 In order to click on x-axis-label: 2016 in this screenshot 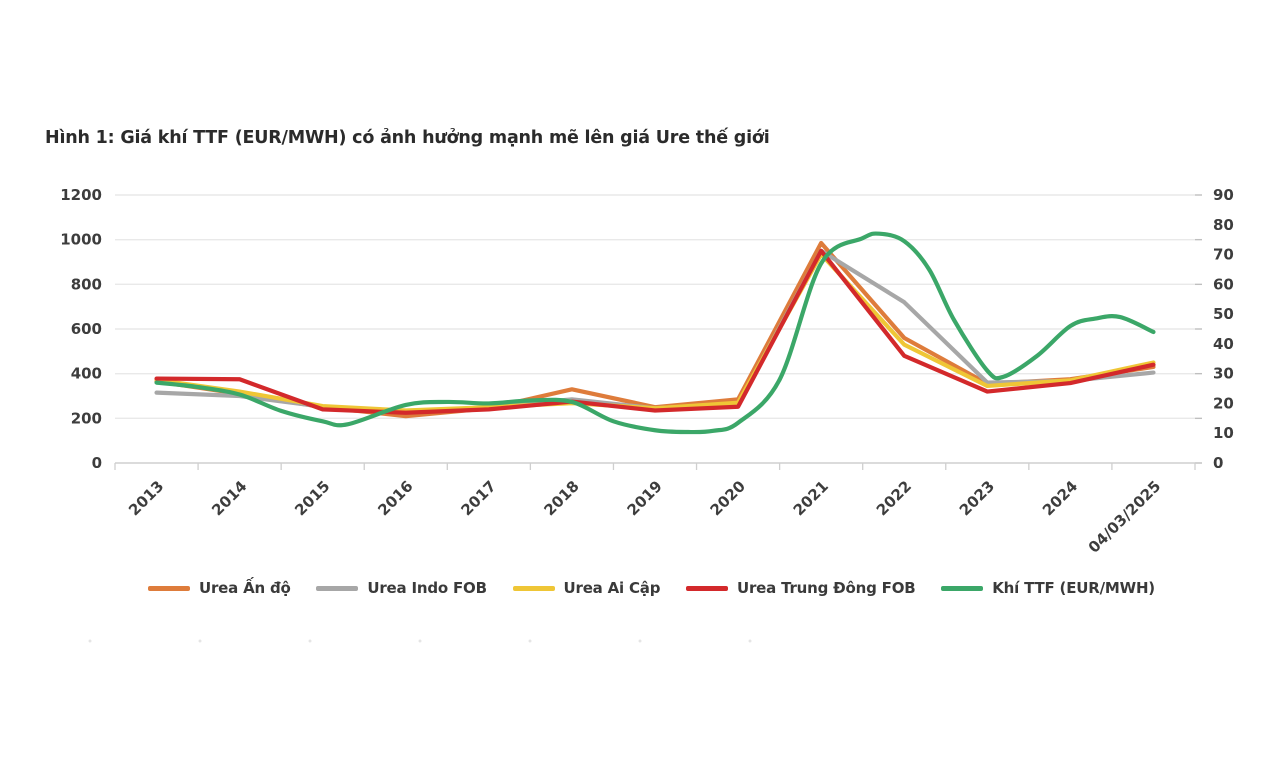, I will do `click(395, 498)`.